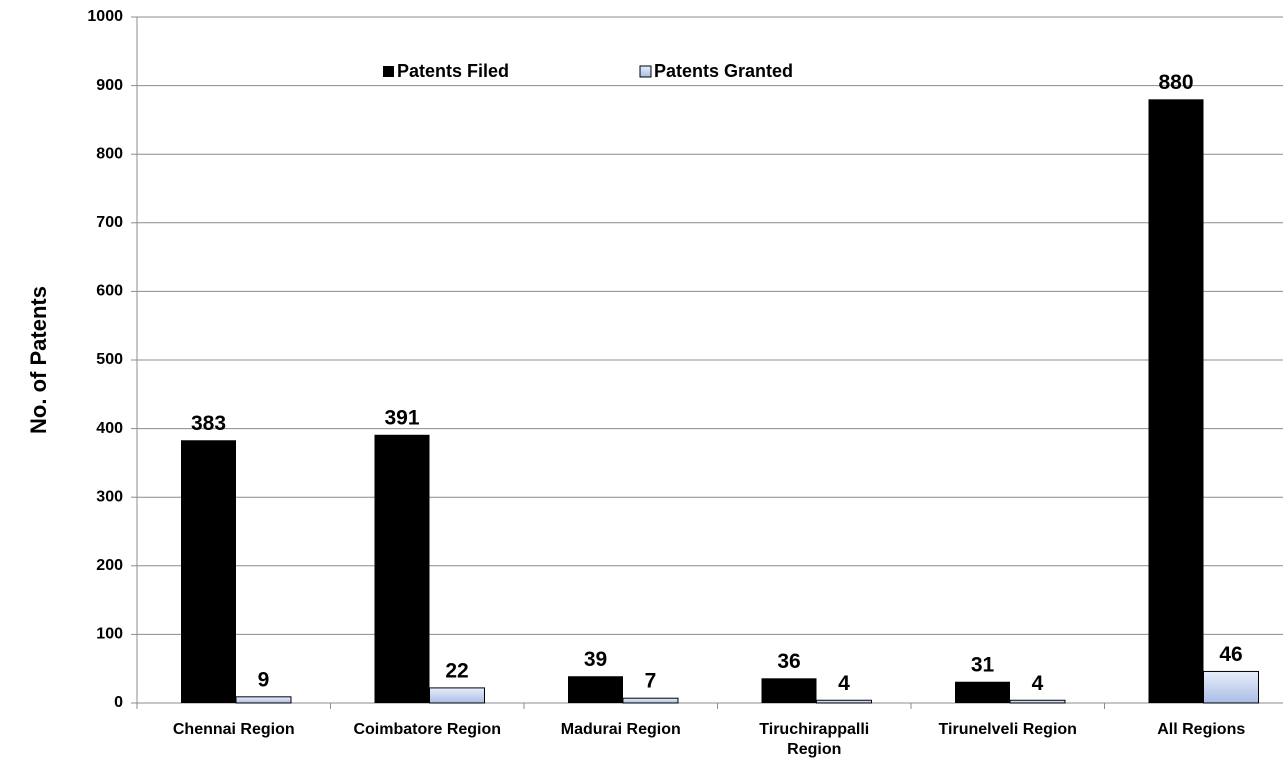 This screenshot has width=1283, height=772. Describe the element at coordinates (233, 729) in the screenshot. I see `x-tick-label: Chennai Region` at that location.